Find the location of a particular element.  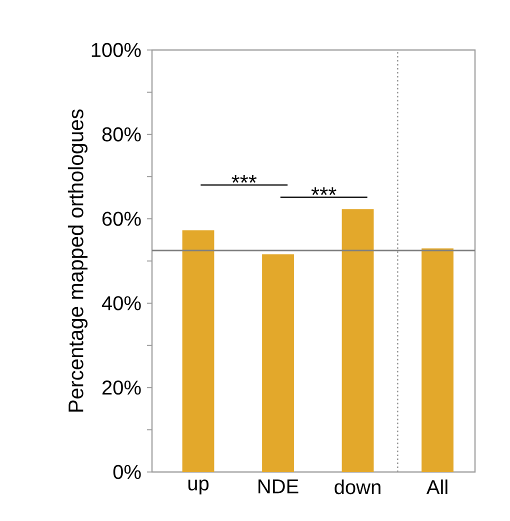

y-axis-title: Percentage mapped orthologues is located at coordinates (78, 260).